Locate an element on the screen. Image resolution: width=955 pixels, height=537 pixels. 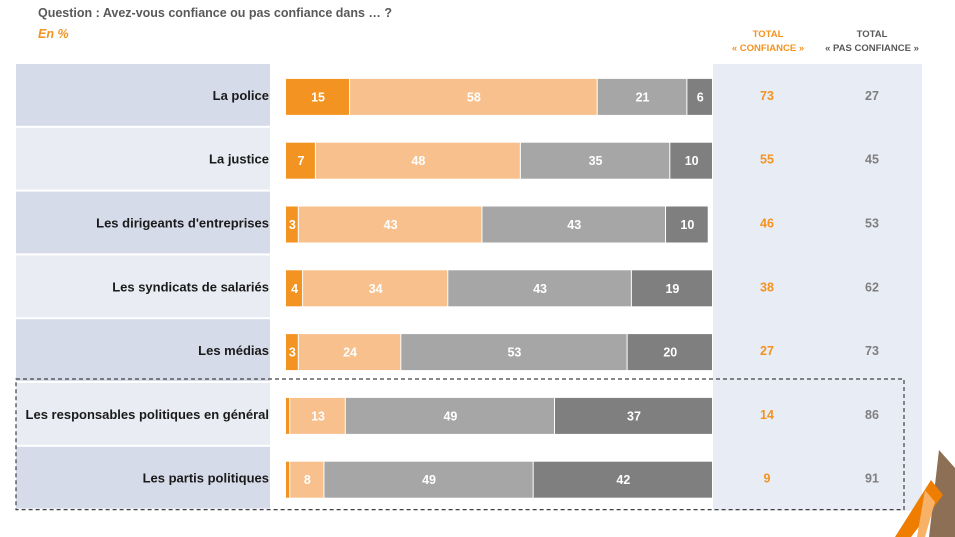
chart-row: Les partis politiques 8 49 42 9 91 is located at coordinates (447, 477).